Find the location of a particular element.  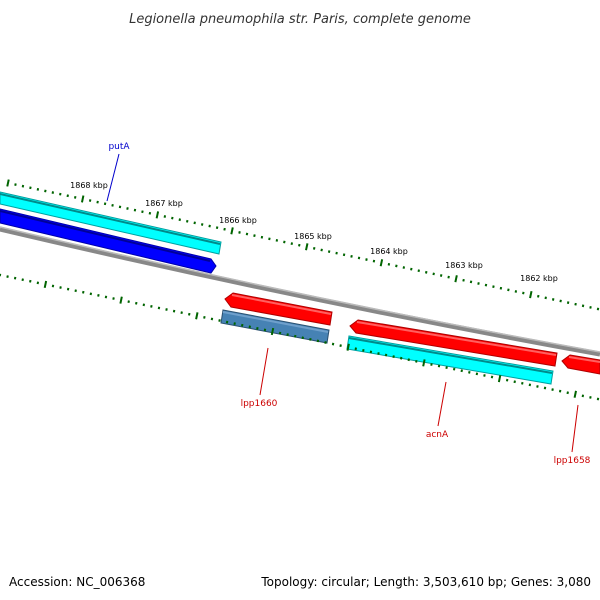

kbp-label-1865: 1865 kbp is located at coordinates (313, 236).